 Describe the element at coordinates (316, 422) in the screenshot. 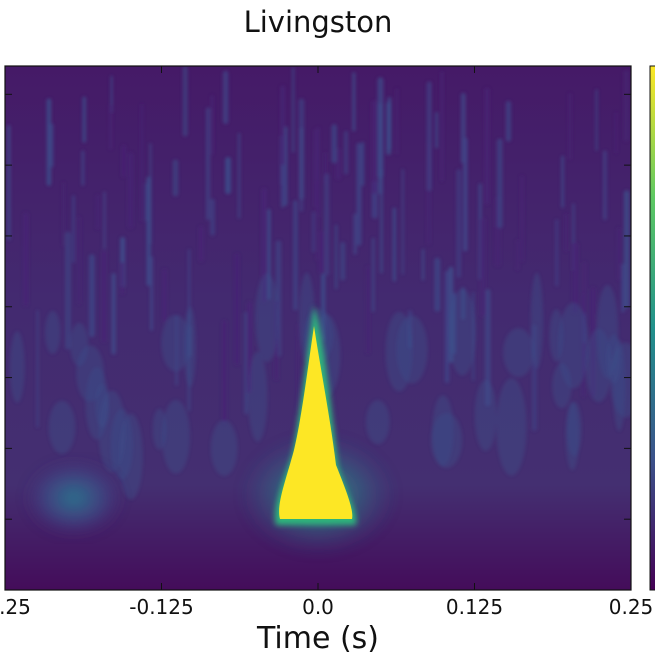

I see `feature-chirp` at that location.